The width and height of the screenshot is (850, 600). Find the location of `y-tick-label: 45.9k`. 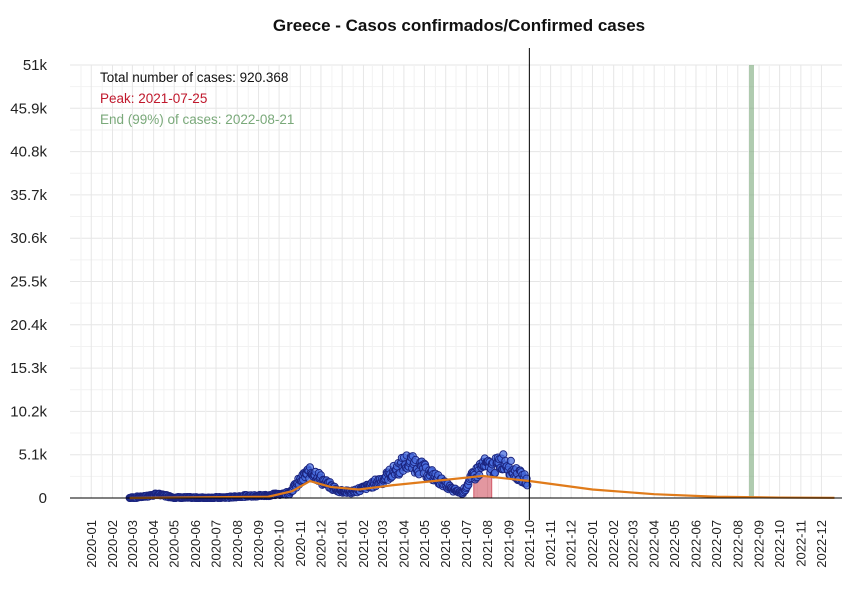

y-tick-label: 45.9k is located at coordinates (28, 108).